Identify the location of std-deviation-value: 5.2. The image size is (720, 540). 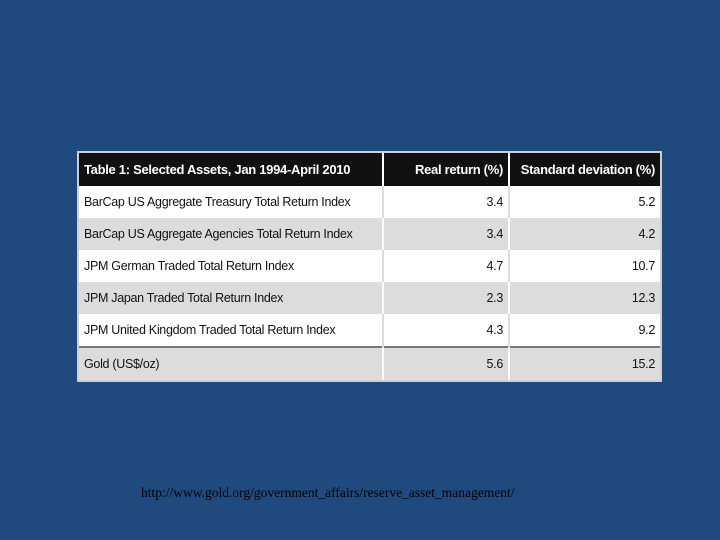
(584, 202).